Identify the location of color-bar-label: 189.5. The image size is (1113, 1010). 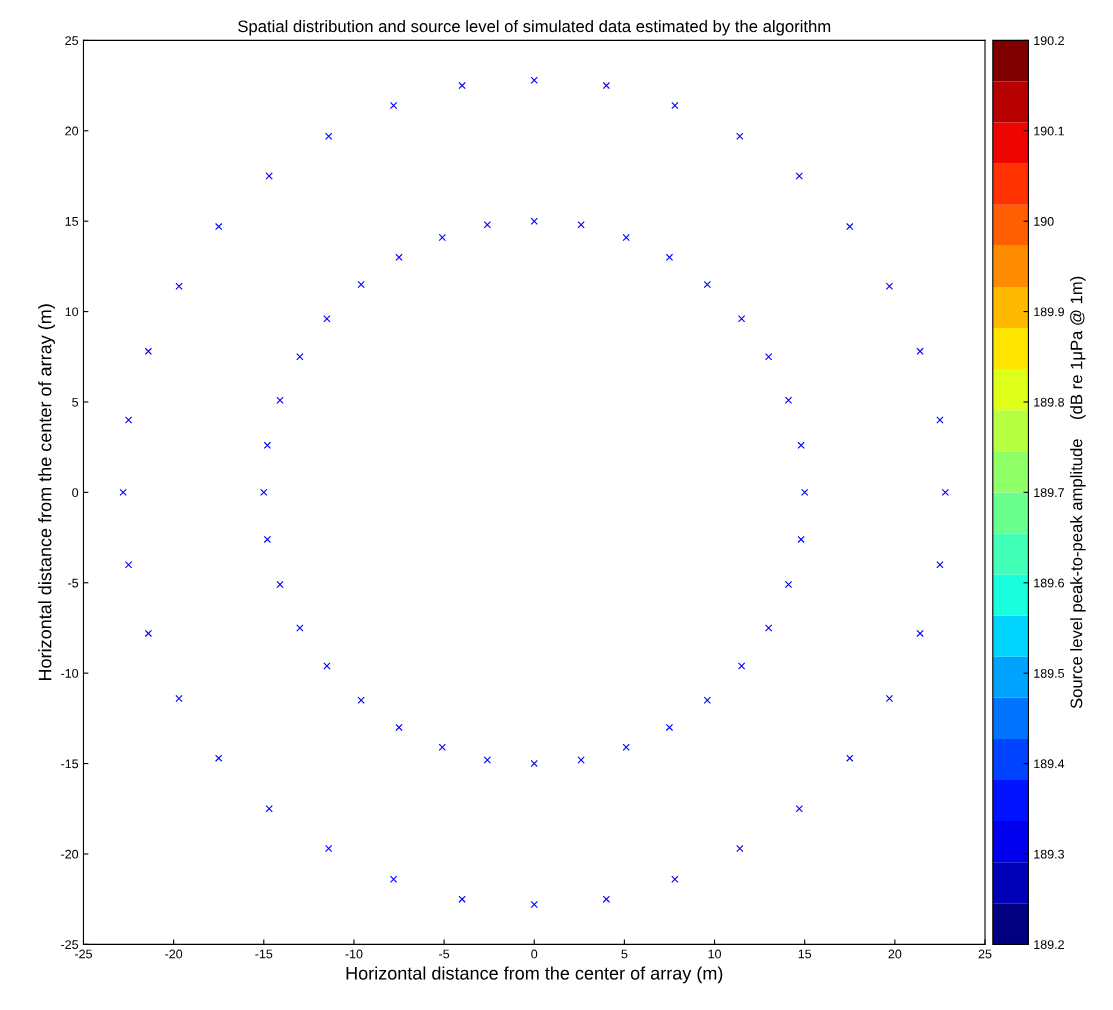
(1049, 673).